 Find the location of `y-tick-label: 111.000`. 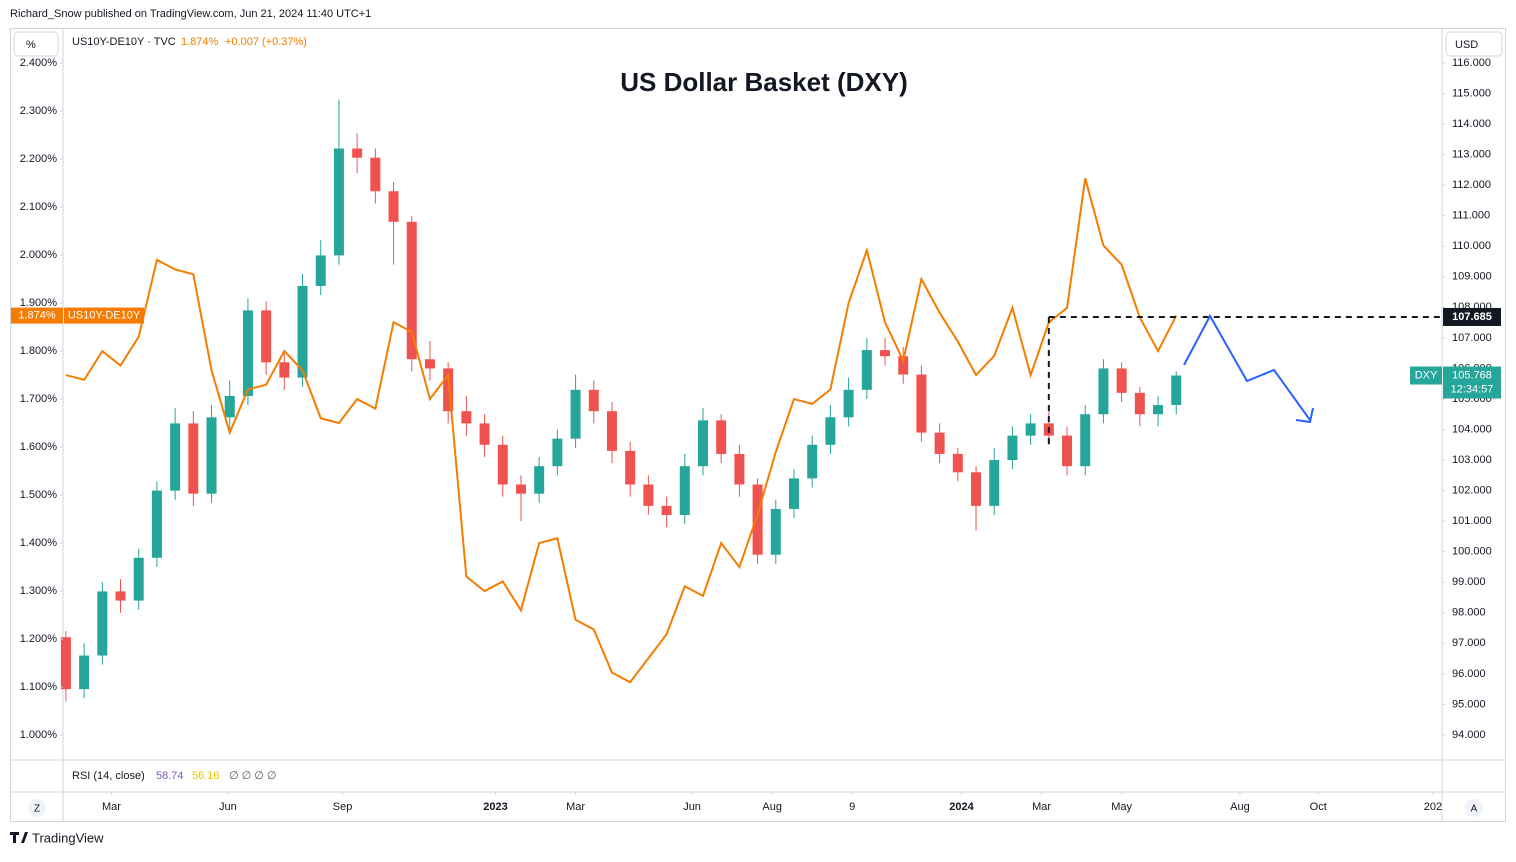

y-tick-label: 111.000 is located at coordinates (1471, 216).